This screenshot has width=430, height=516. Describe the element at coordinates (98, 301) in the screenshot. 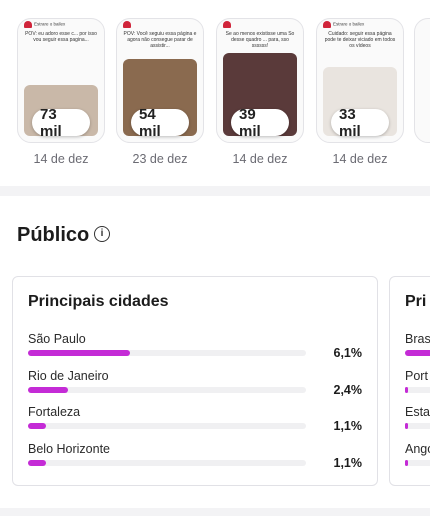

I see `card-title: Principais cidades` at that location.